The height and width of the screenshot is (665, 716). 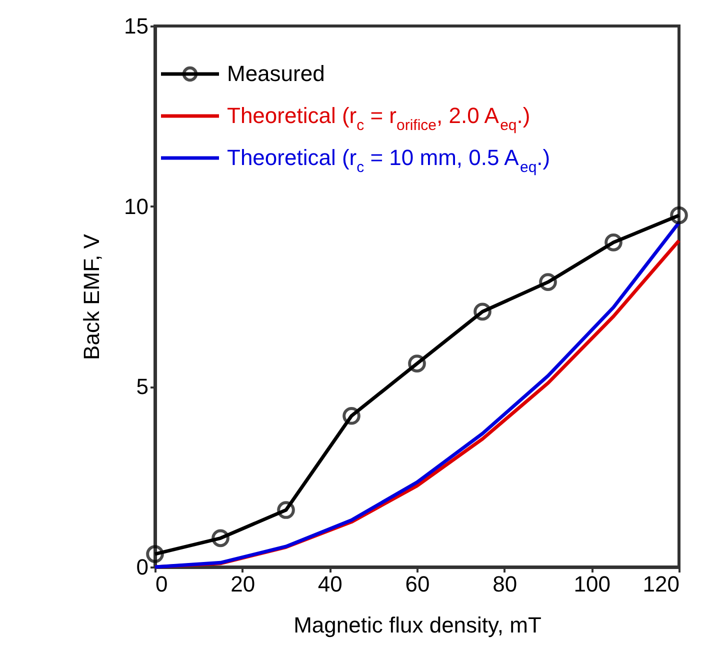 What do you see at coordinates (136, 26) in the screenshot?
I see `y-tick-label: 15` at bounding box center [136, 26].